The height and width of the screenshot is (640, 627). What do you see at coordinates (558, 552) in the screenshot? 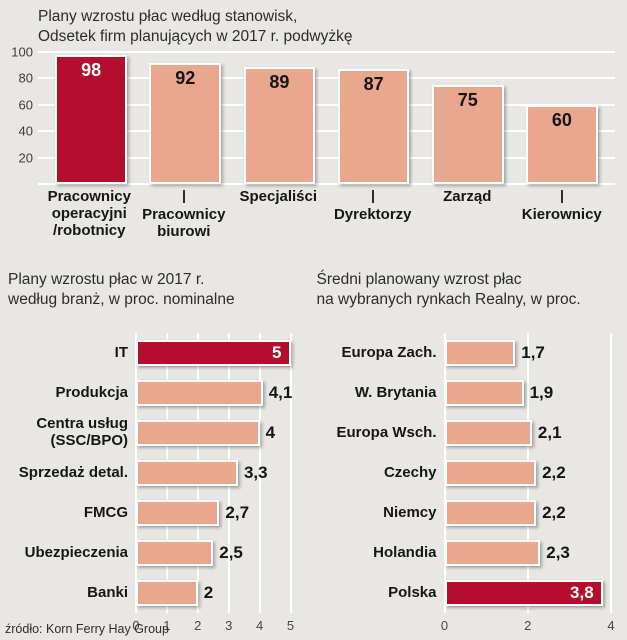
I see `bar-value-label: 2,3` at bounding box center [558, 552].